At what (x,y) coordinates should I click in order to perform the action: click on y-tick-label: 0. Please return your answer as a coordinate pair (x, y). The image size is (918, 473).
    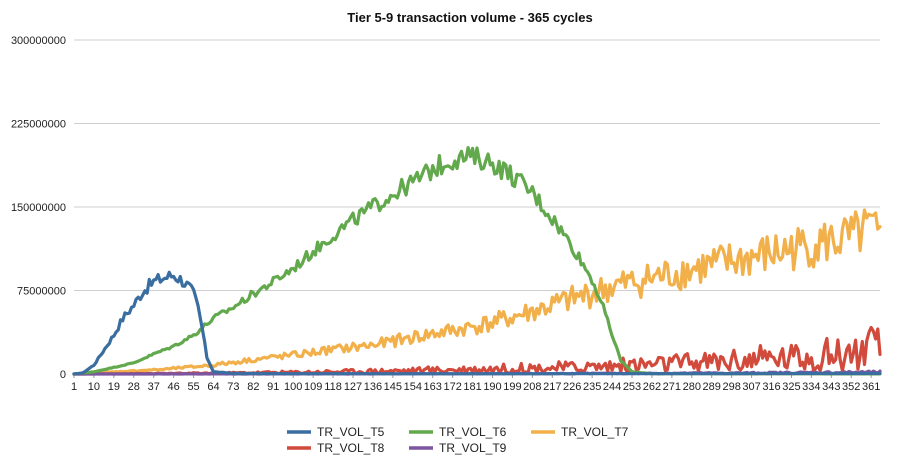
    Looking at the image, I should click on (63, 375).